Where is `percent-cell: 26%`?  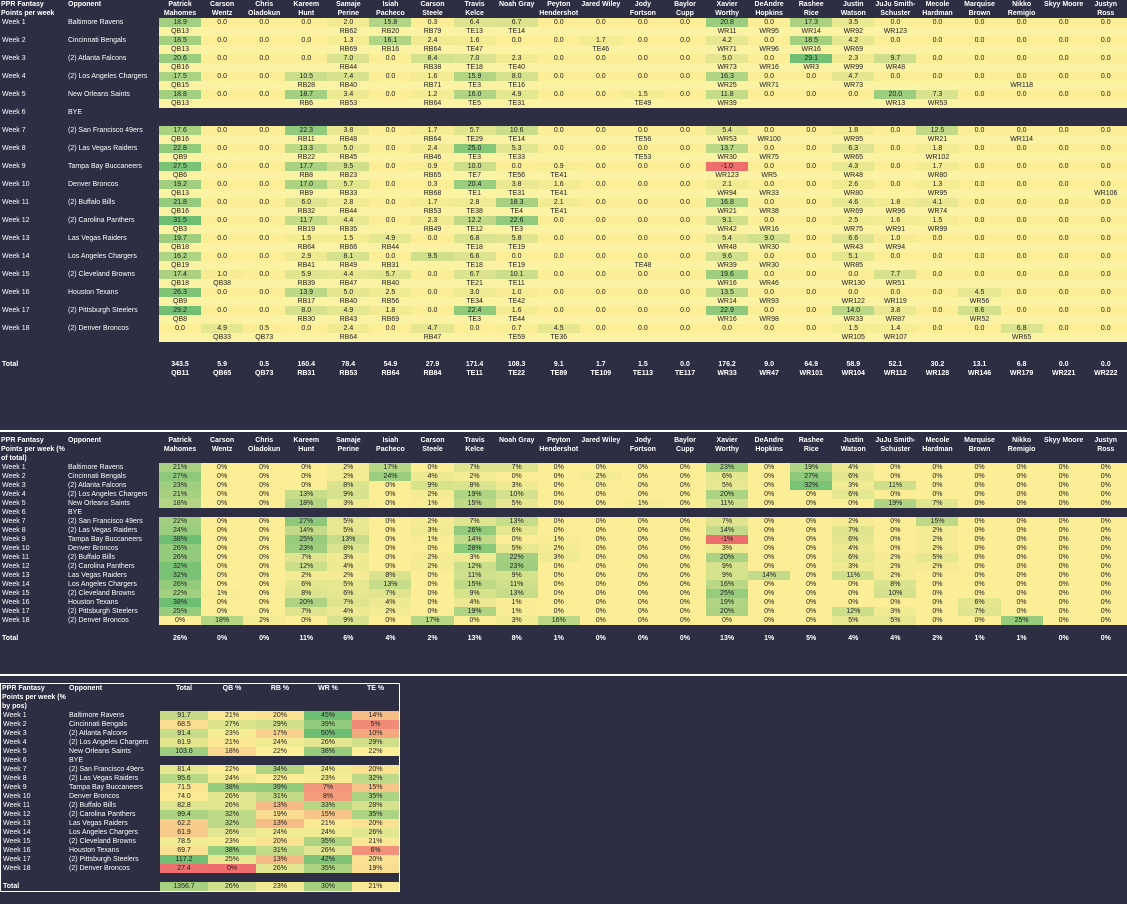
percent-cell: 26% is located at coordinates (180, 548).